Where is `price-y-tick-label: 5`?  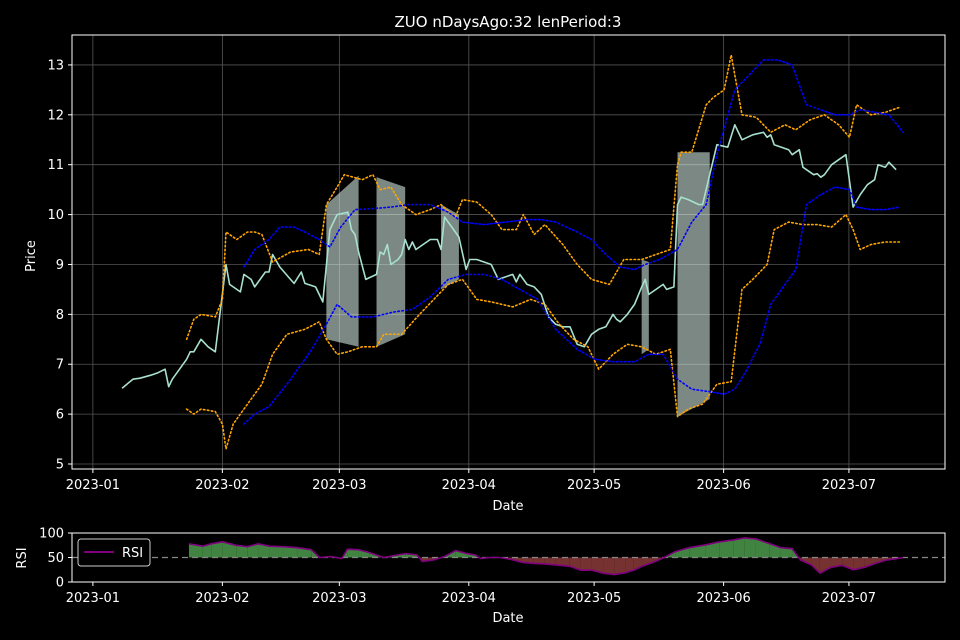
price-y-tick-label: 5 is located at coordinates (60, 465).